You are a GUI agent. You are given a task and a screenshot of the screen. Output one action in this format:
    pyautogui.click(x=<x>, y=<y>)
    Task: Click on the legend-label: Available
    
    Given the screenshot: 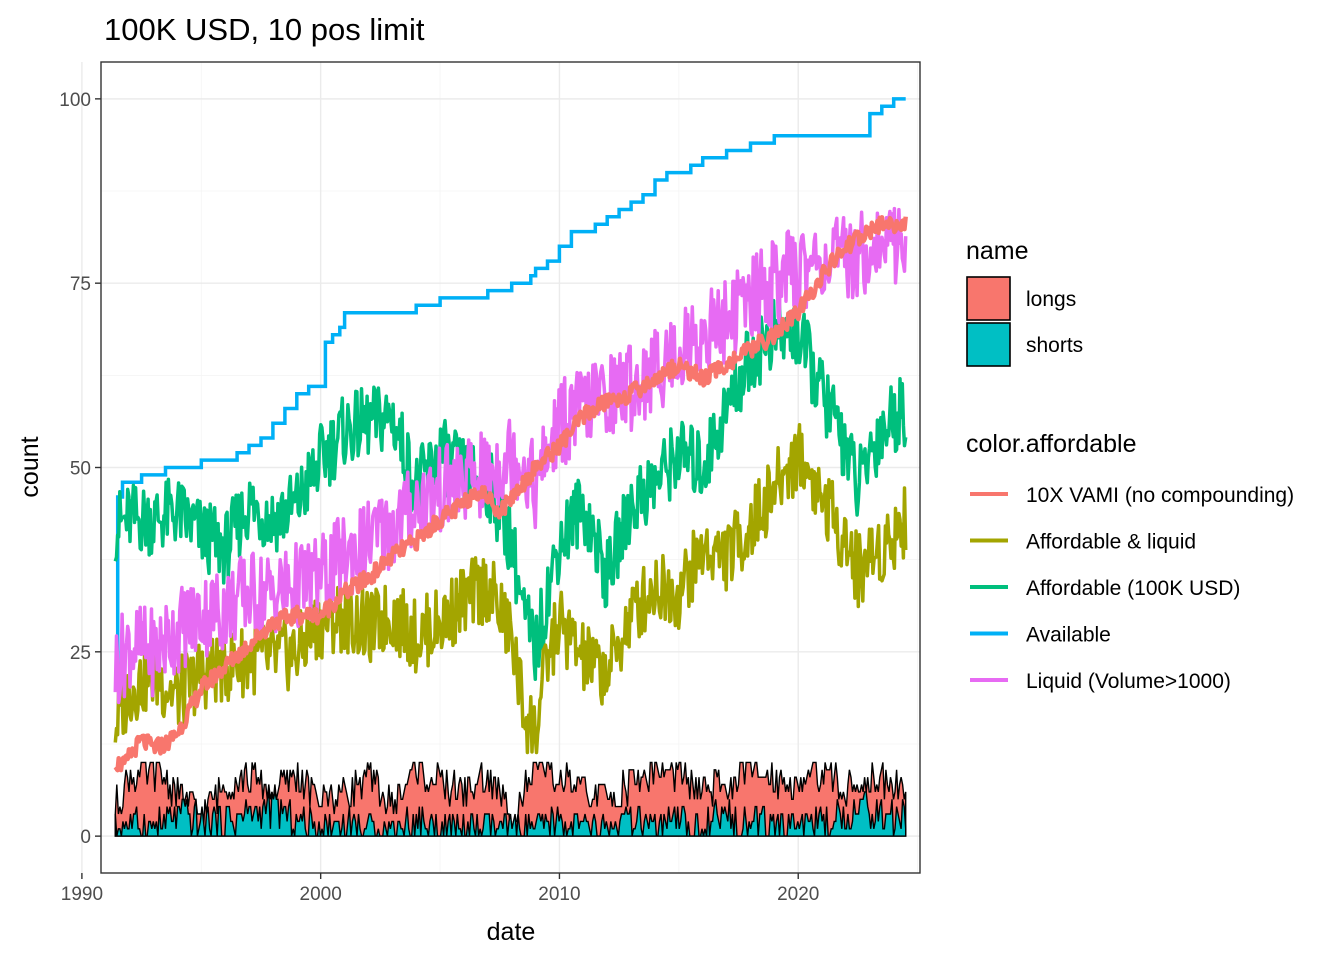 What is the action you would take?
    pyautogui.click(x=1068, y=635)
    